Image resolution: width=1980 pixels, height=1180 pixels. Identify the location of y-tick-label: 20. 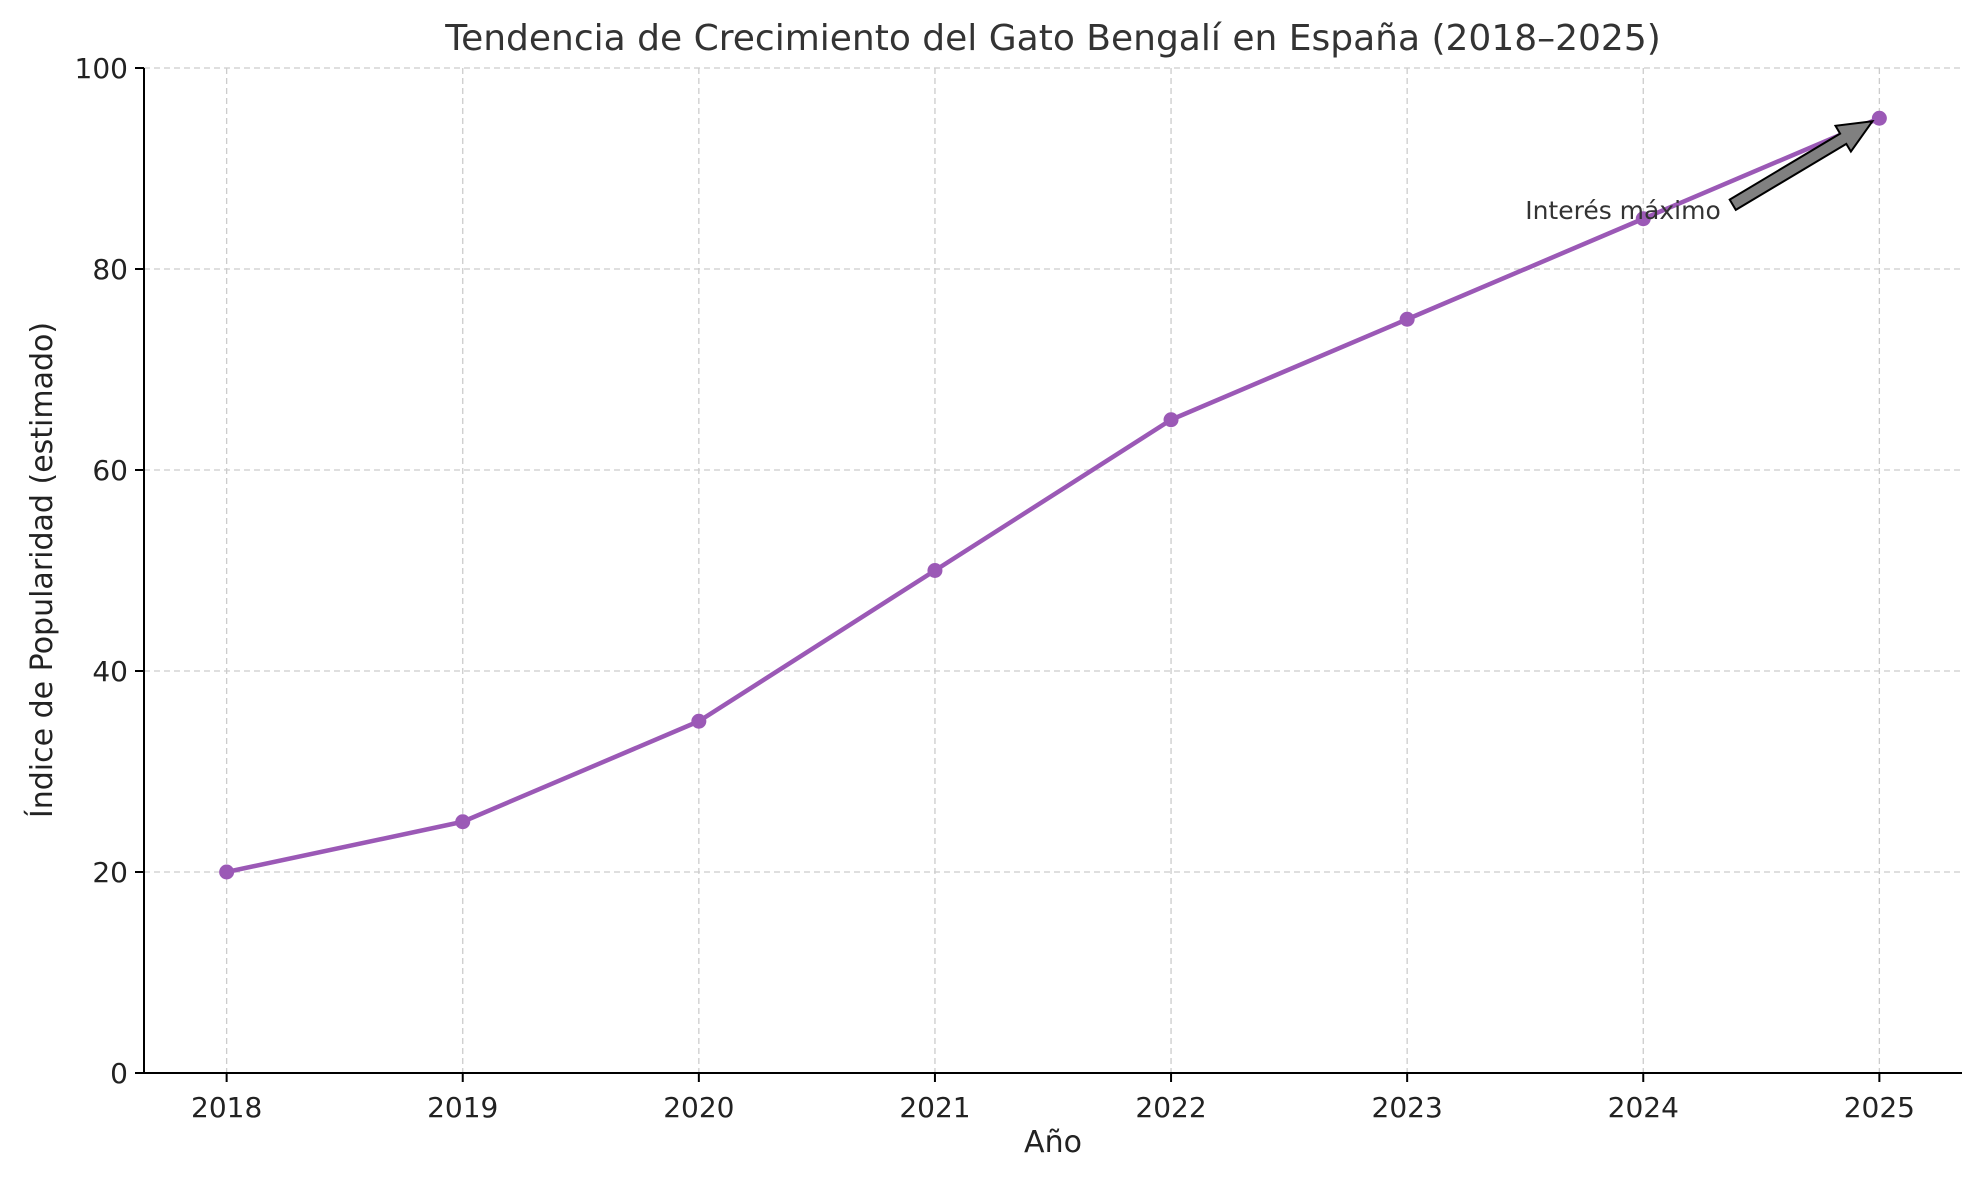
(110, 872).